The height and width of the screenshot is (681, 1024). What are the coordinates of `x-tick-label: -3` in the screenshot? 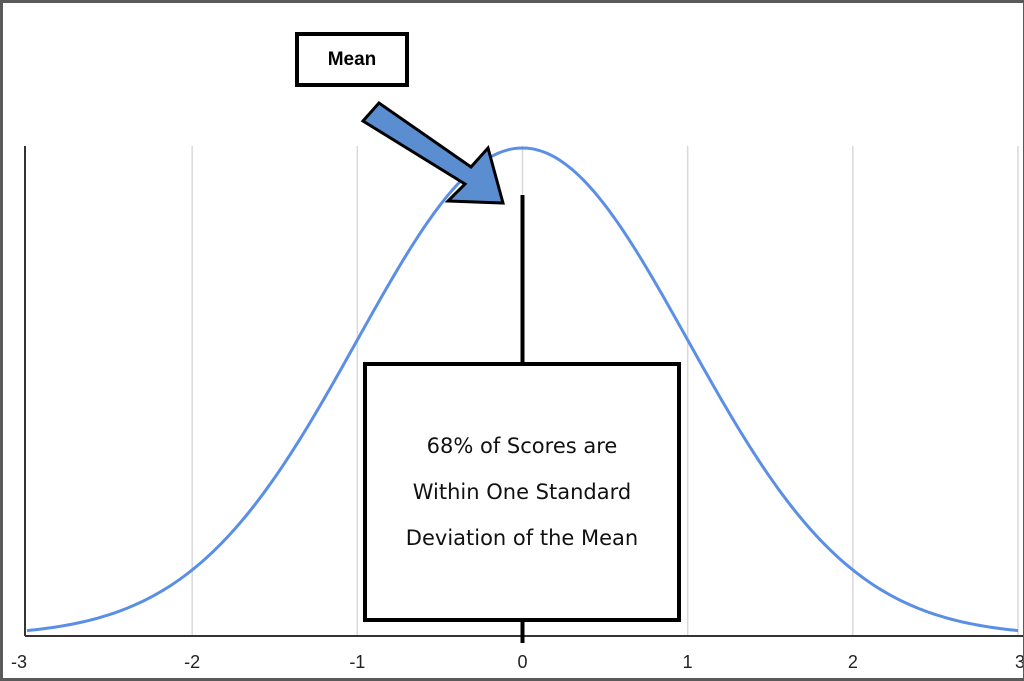 It's located at (19, 662).